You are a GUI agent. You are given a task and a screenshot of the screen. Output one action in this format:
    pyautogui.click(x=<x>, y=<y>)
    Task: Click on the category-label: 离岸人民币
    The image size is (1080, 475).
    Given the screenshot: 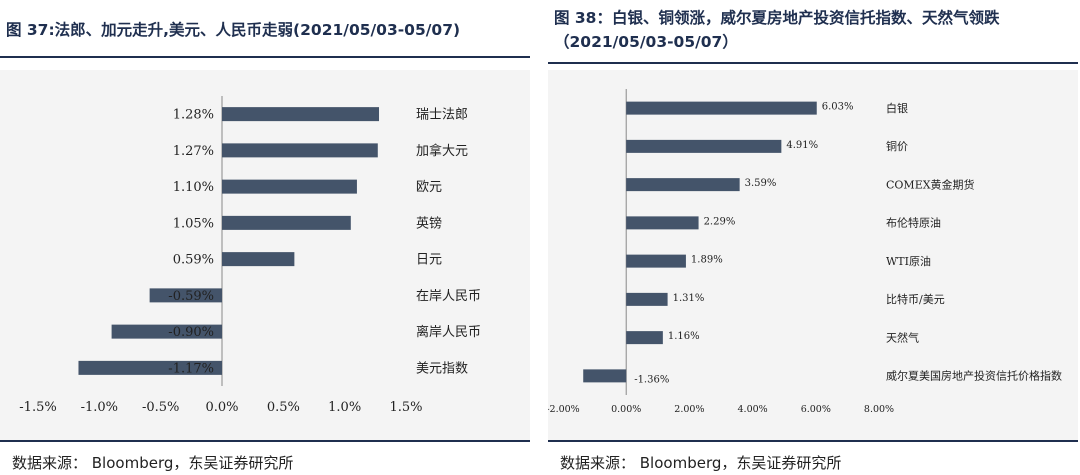 What is the action you would take?
    pyautogui.click(x=448, y=332)
    